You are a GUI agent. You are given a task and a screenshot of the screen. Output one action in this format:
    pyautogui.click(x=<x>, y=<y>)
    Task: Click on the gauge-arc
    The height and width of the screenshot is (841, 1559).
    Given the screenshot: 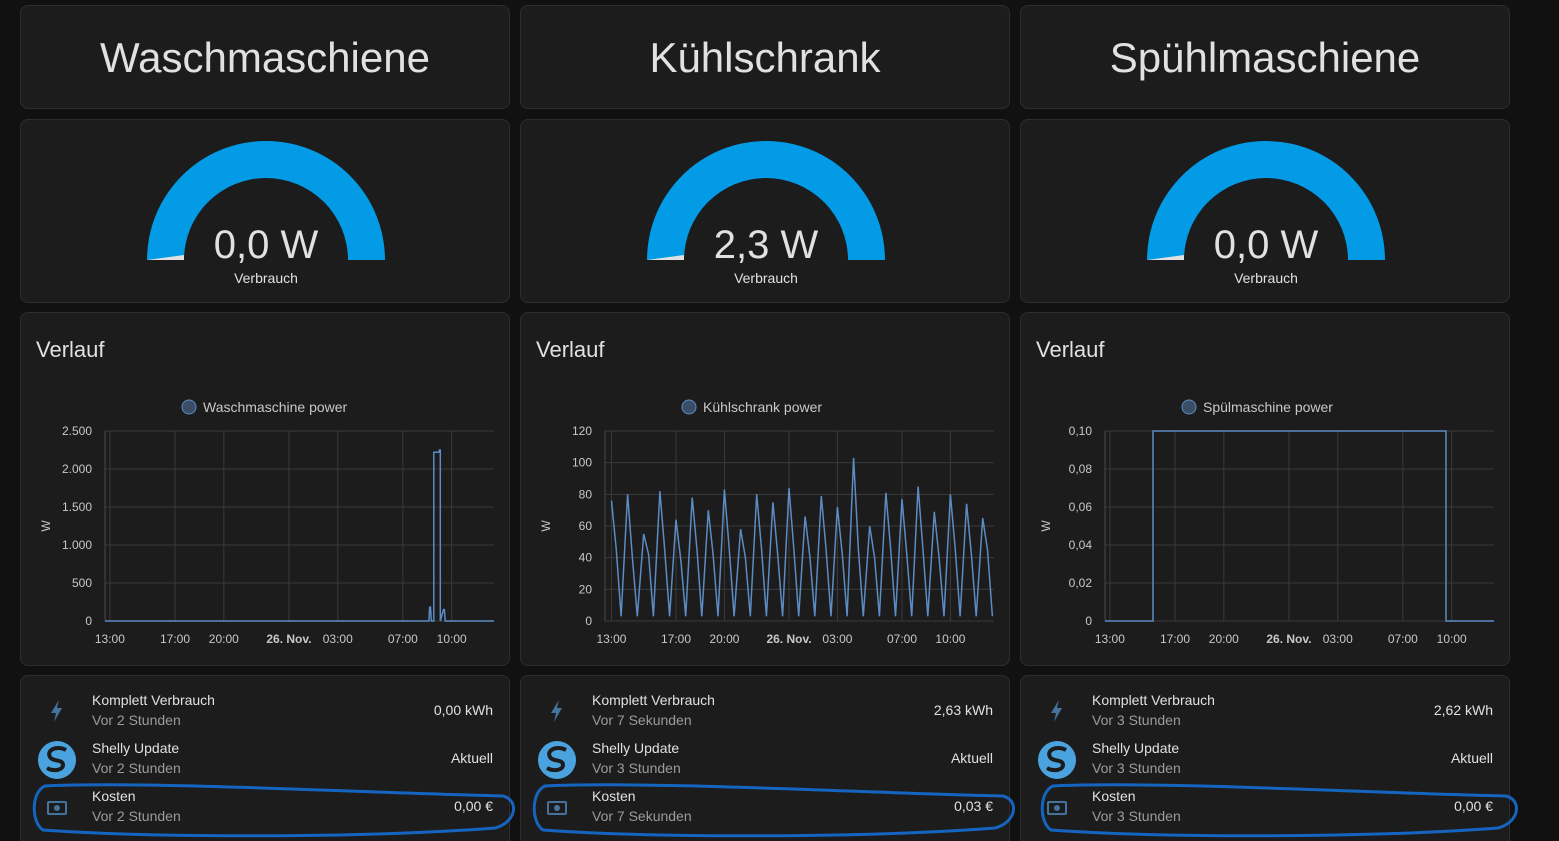 What is the action you would take?
    pyautogui.click(x=766, y=200)
    